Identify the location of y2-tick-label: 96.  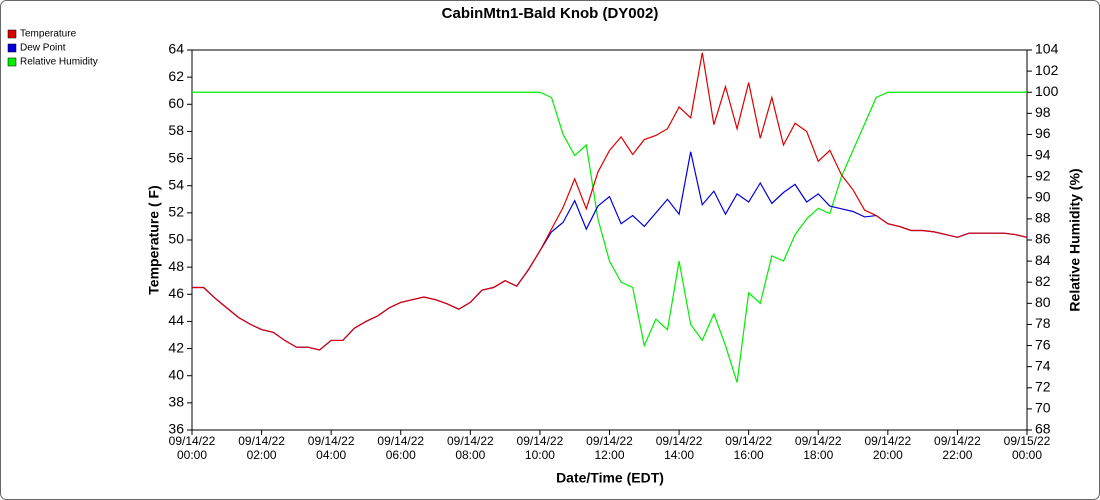
(1043, 133).